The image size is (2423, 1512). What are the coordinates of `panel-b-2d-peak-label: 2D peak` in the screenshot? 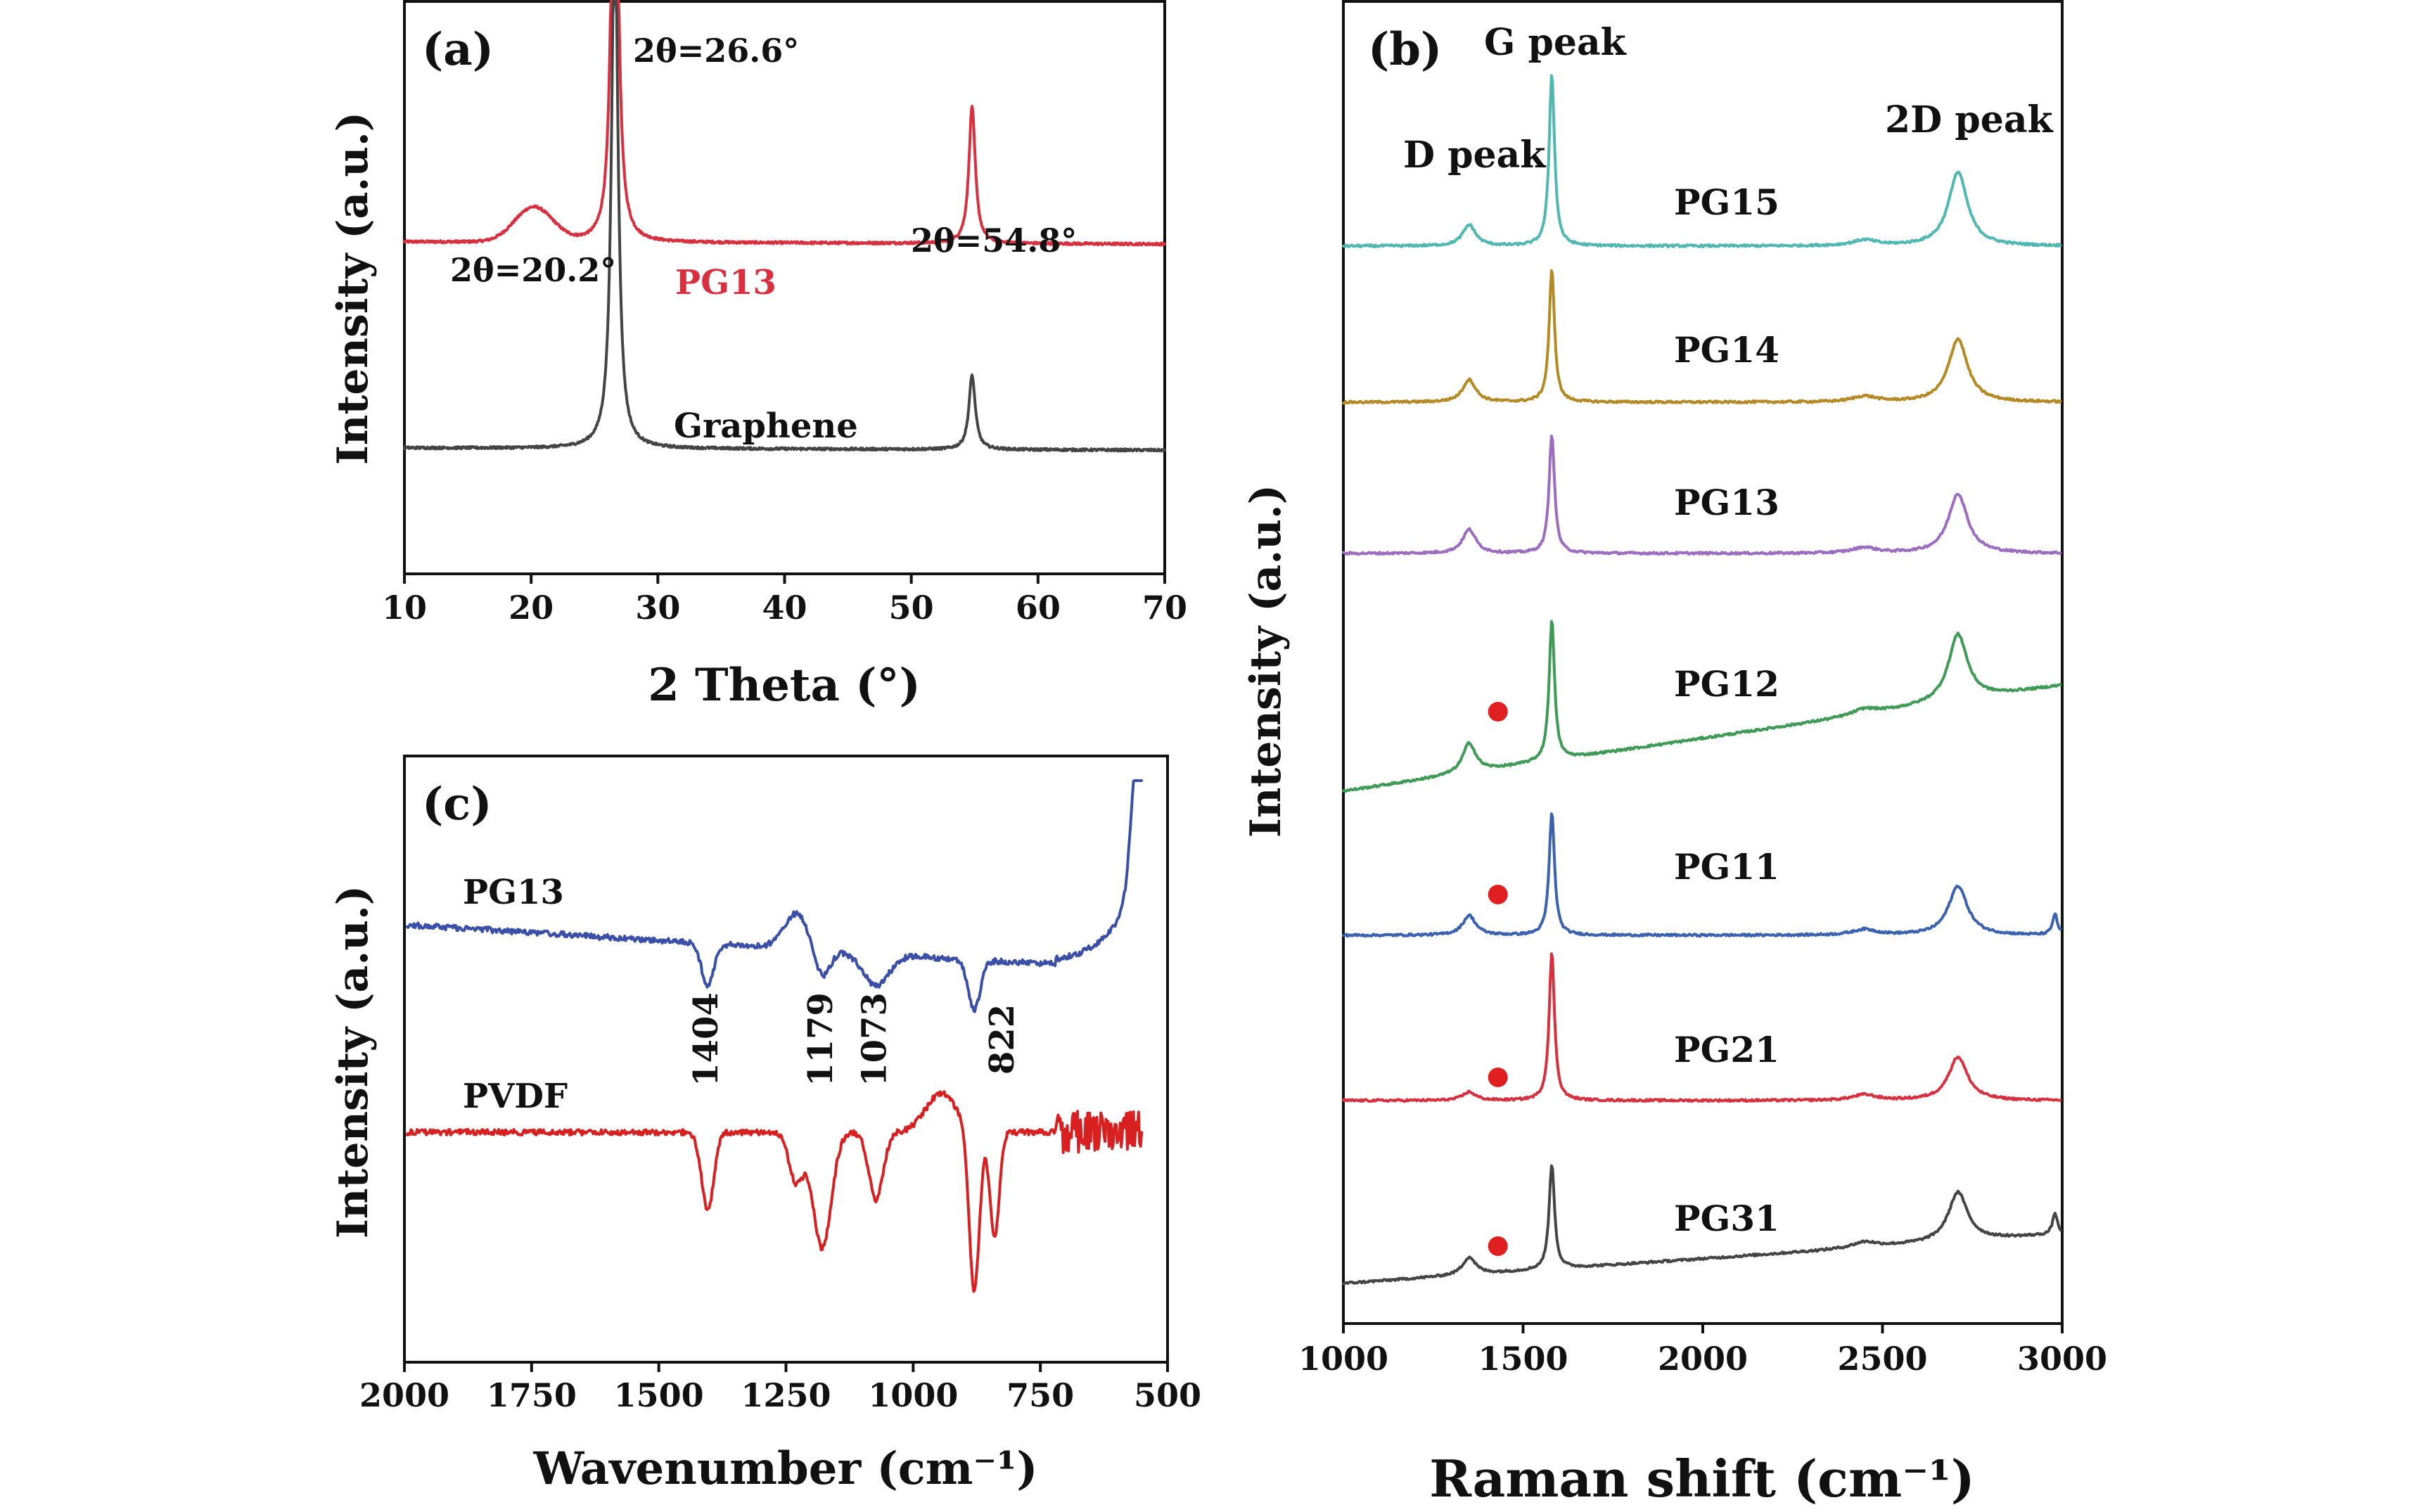 It's located at (1969, 119).